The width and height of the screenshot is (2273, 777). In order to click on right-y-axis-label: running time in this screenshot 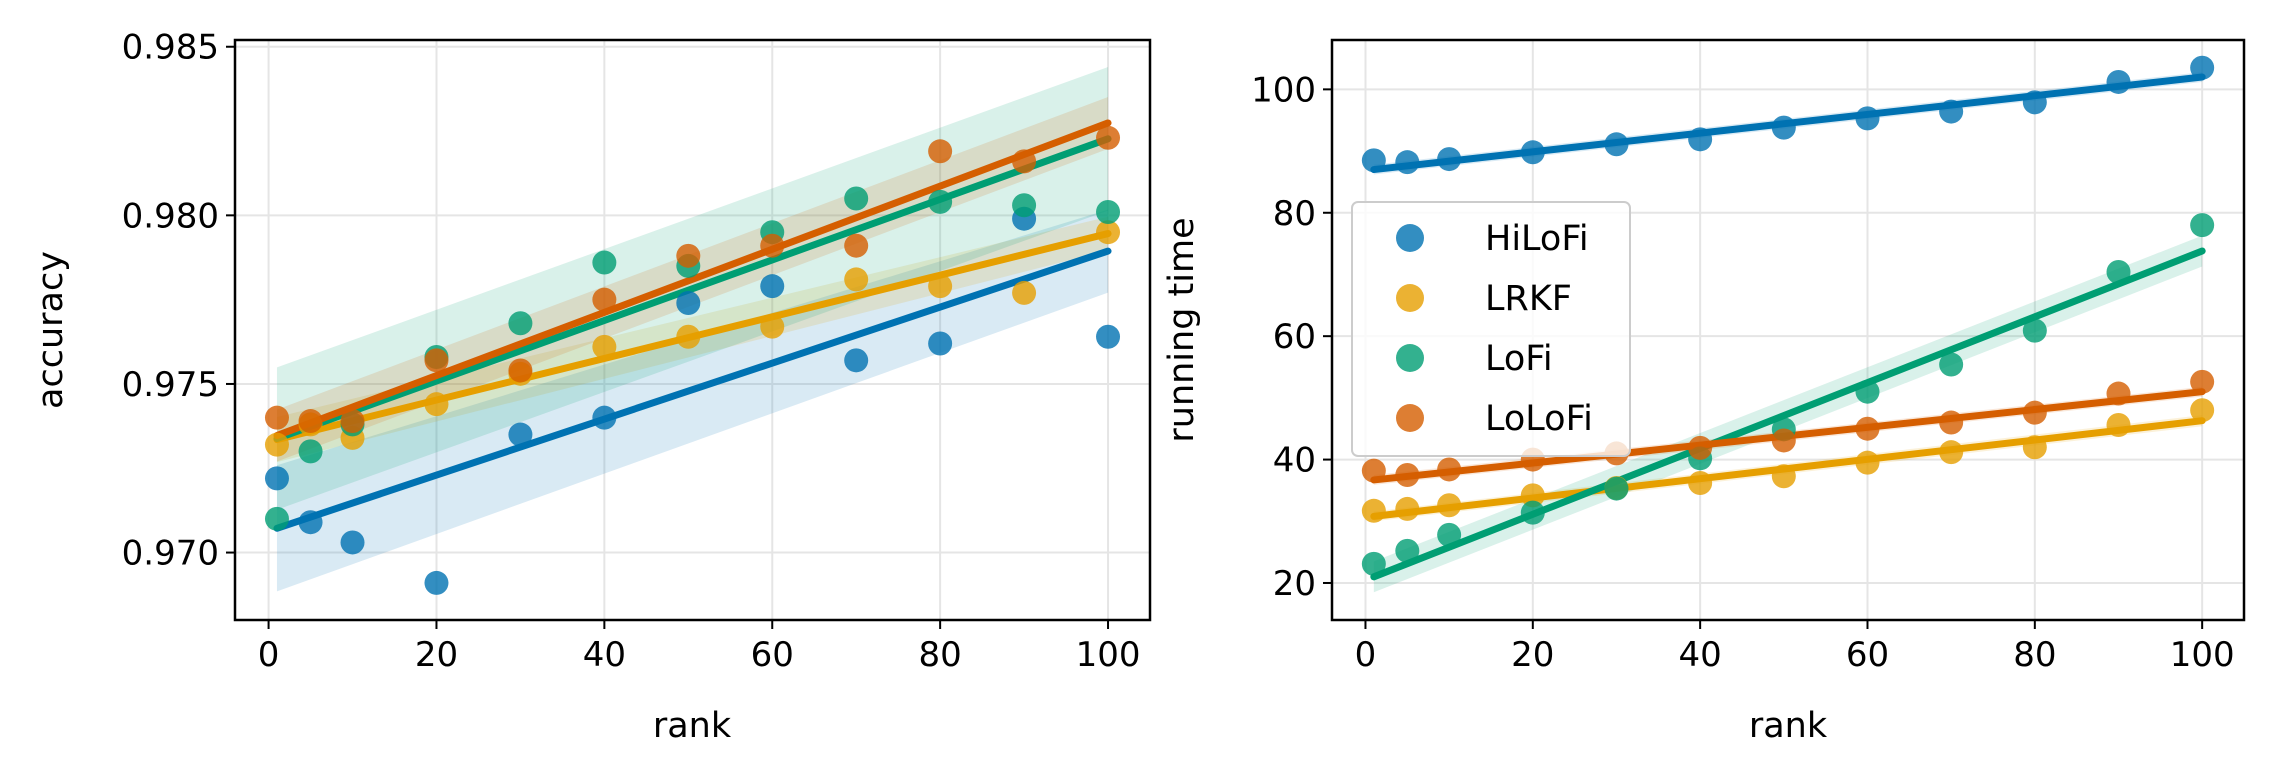, I will do `click(1182, 329)`.